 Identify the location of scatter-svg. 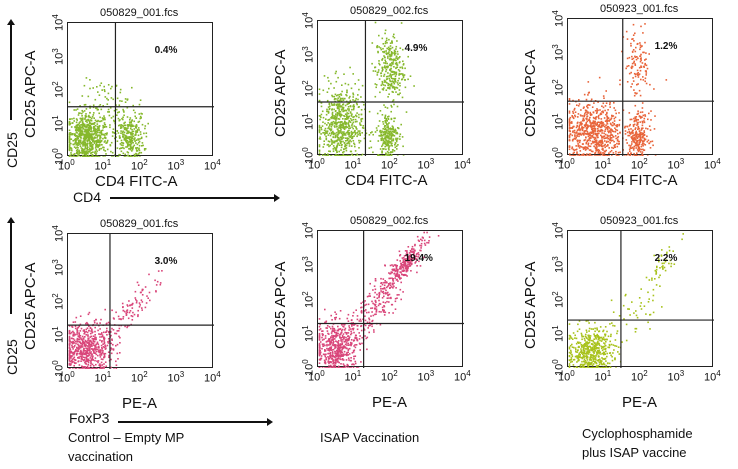
(141, 90).